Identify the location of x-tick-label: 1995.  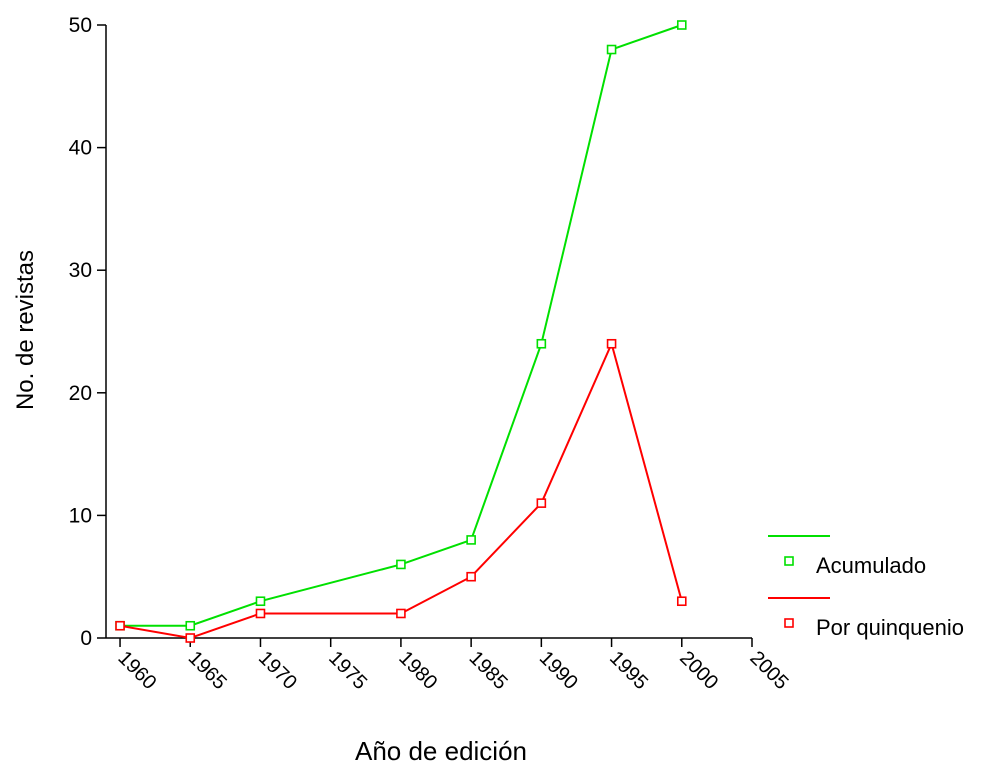
(628, 670).